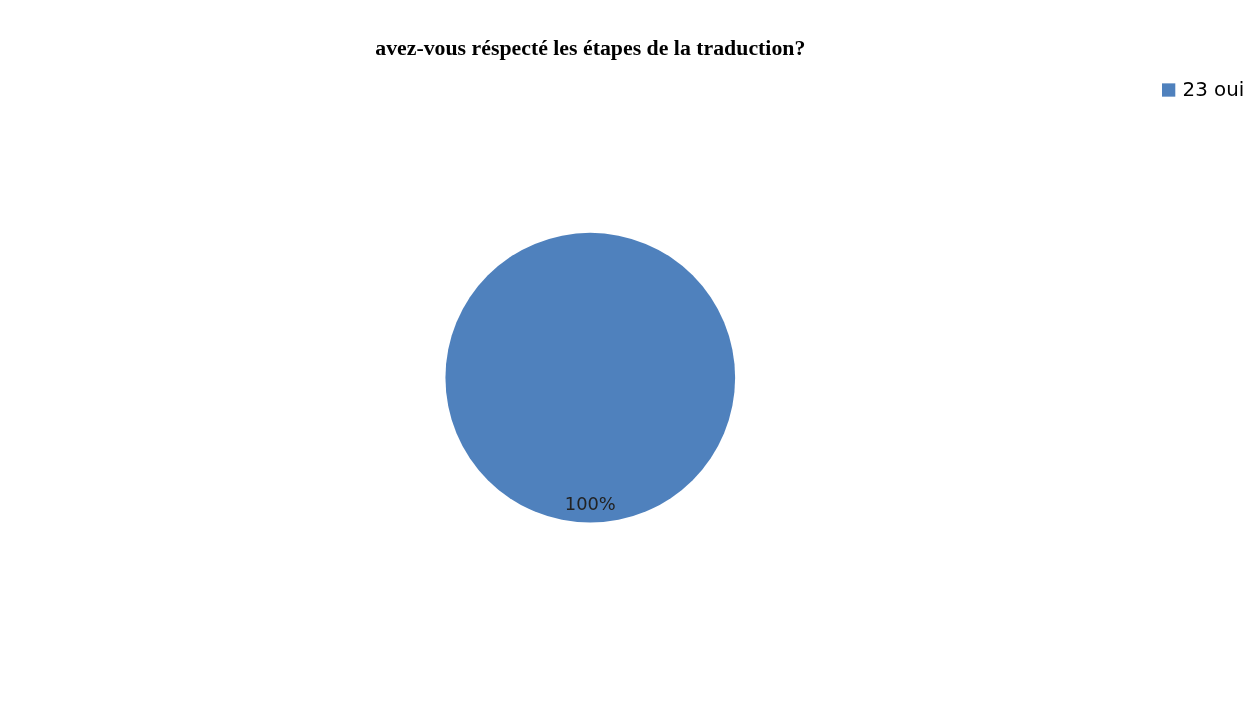 The image size is (1250, 707). I want to click on legend-label: 23 oui, so click(1213, 89).